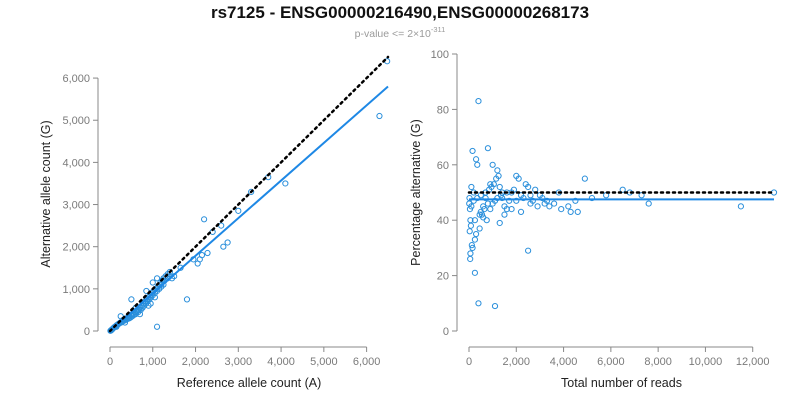 This screenshot has height=400, width=800. I want to click on x-tick-label: 10,000, so click(706, 362).